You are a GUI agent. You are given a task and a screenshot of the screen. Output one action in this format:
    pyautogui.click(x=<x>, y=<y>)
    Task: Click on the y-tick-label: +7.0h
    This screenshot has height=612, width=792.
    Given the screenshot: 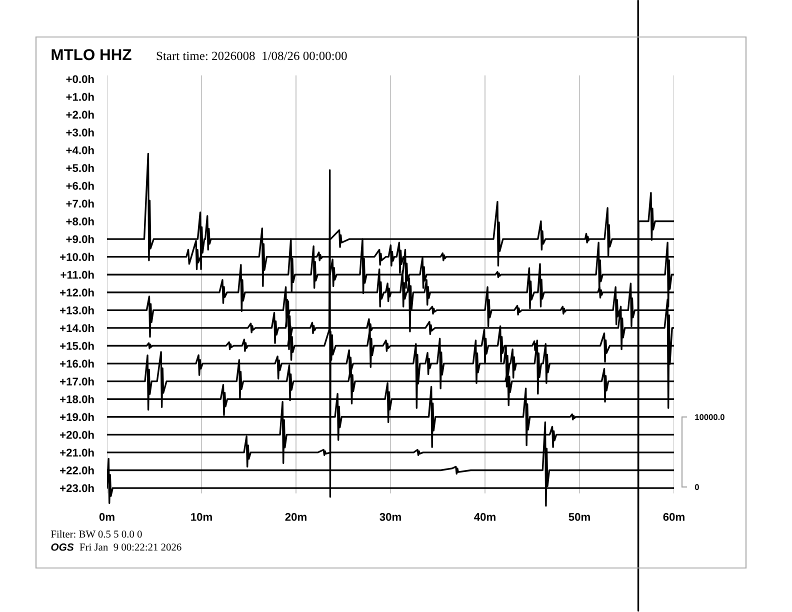 What is the action you would take?
    pyautogui.click(x=80, y=203)
    